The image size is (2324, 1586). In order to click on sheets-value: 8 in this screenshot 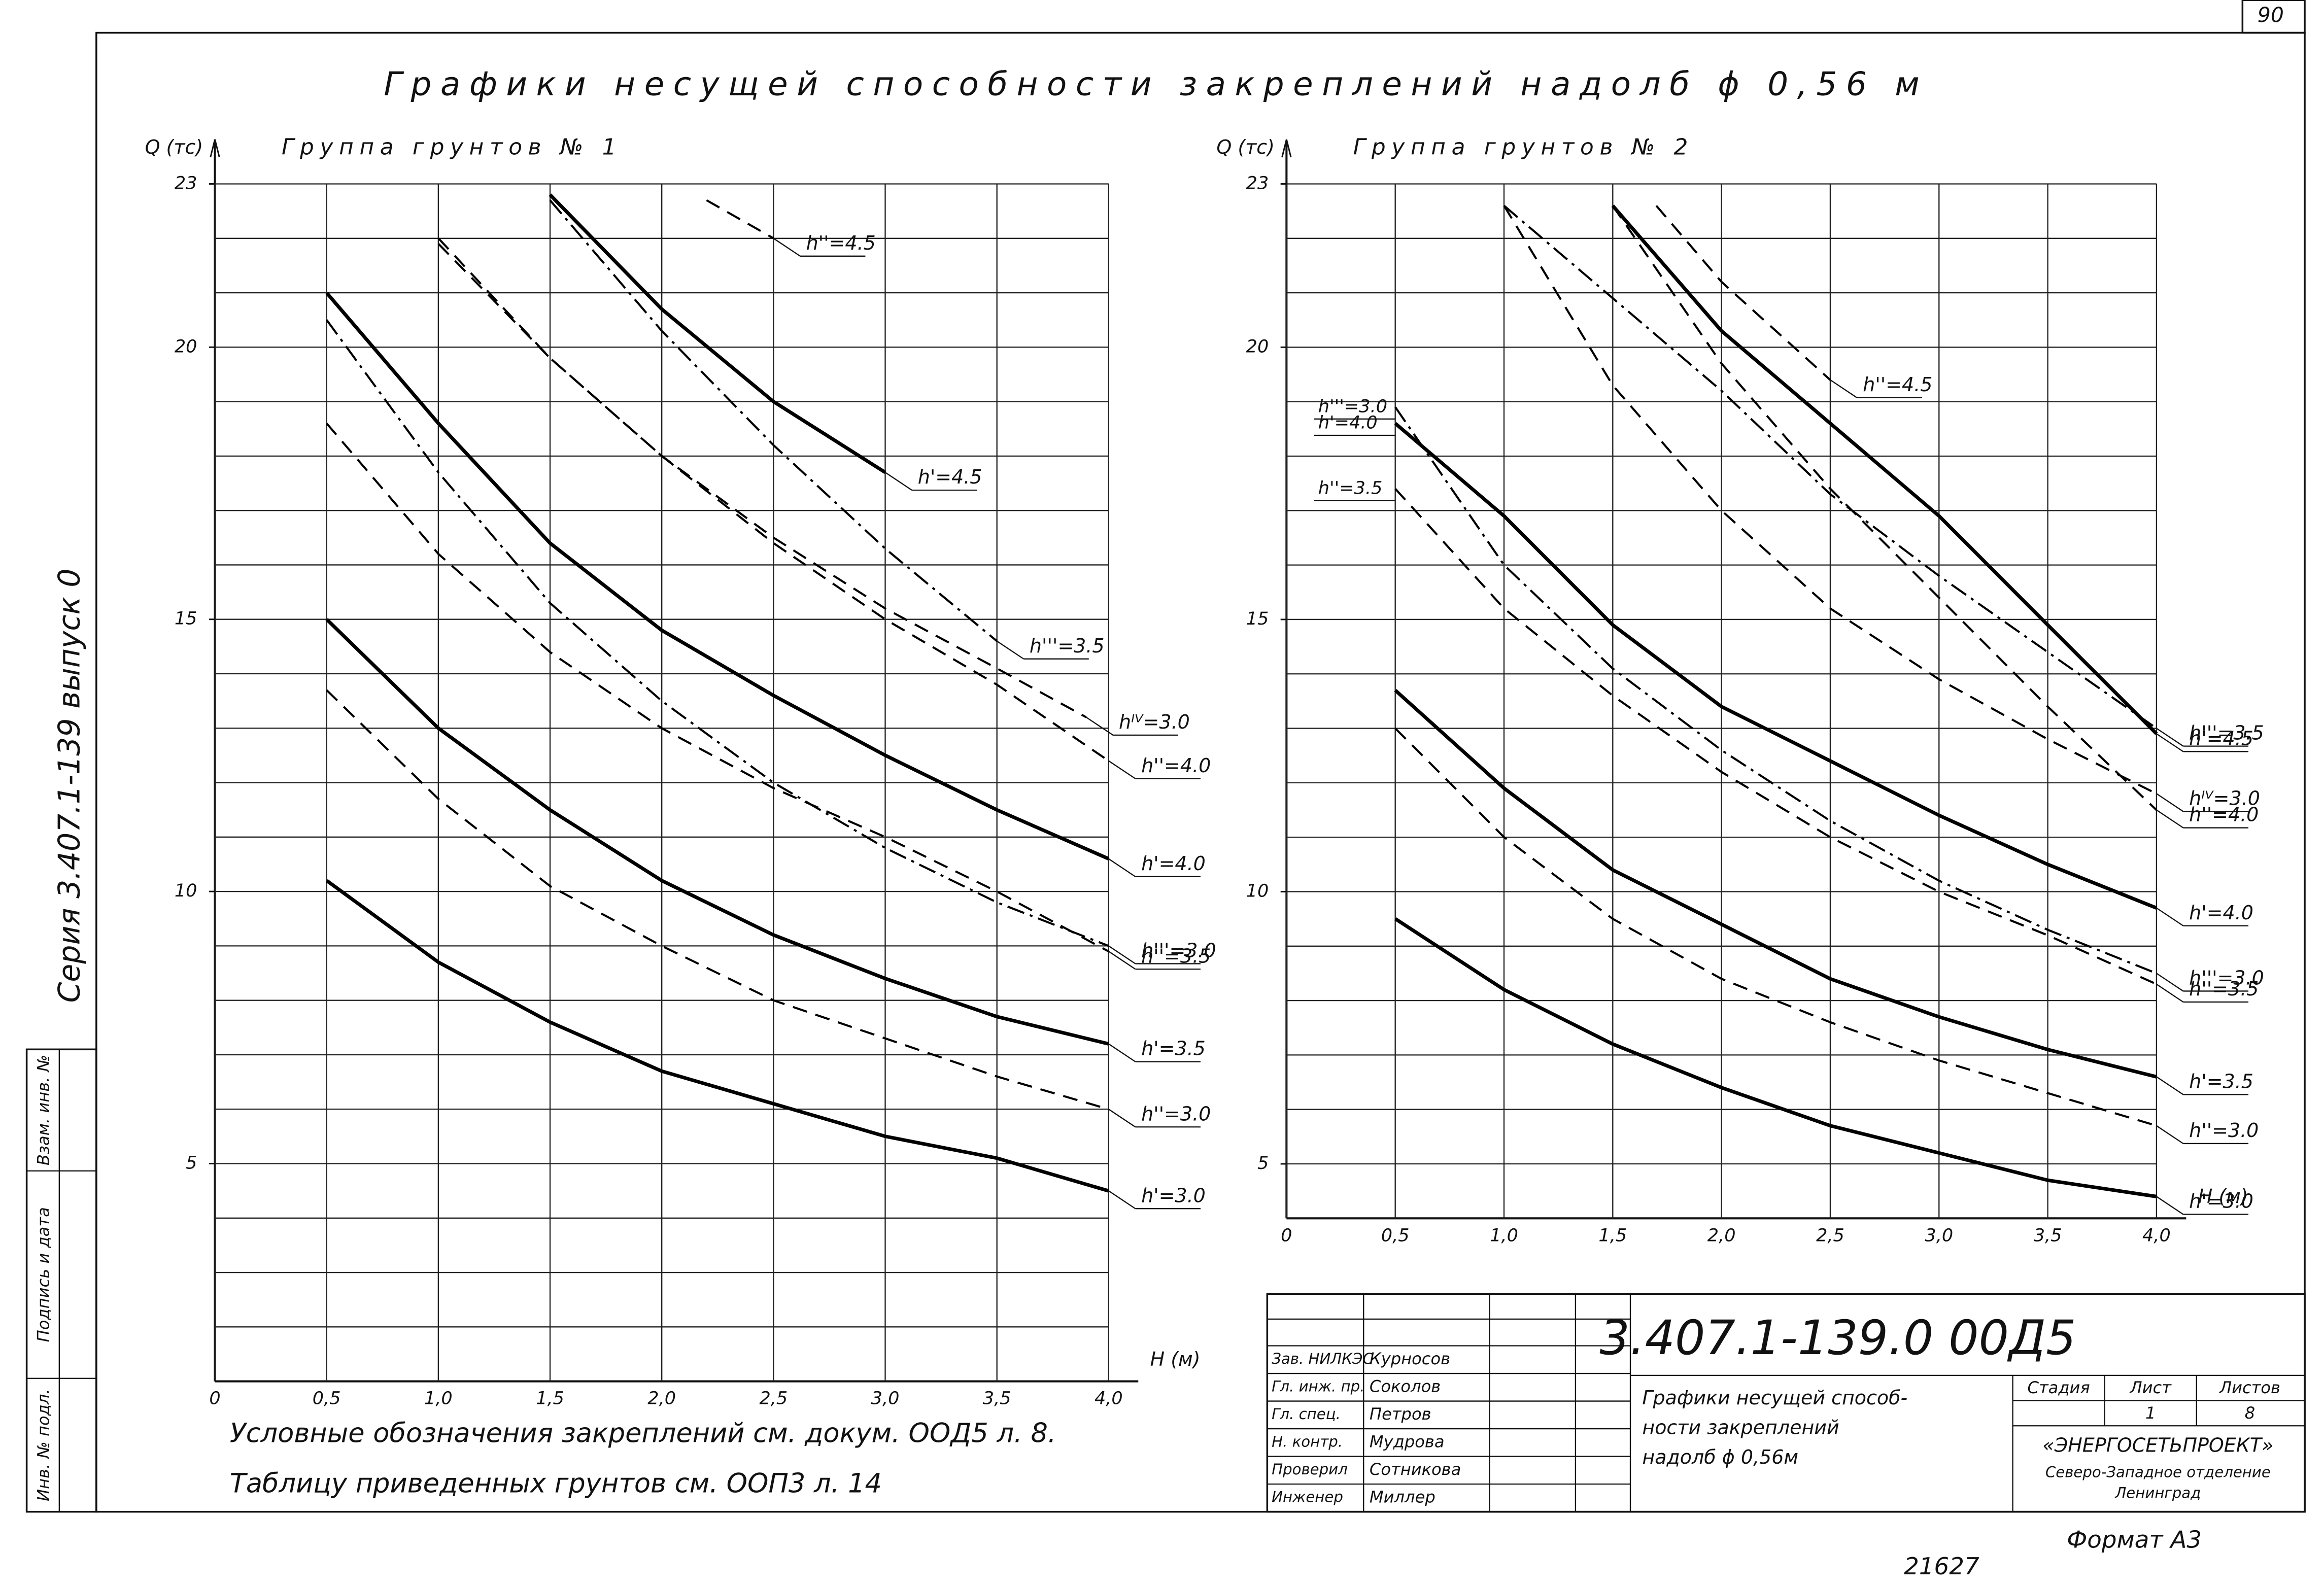, I will do `click(2250, 1413)`.